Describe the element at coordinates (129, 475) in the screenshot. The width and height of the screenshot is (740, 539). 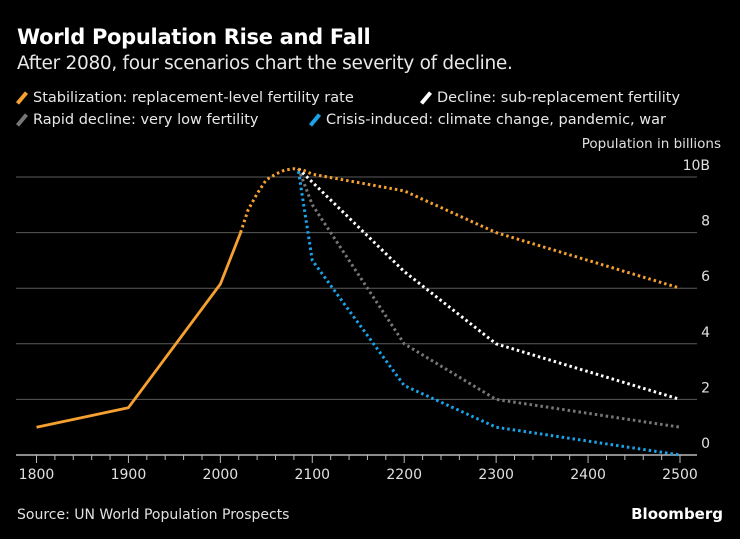
I see `x-tick-label: 1900` at that location.